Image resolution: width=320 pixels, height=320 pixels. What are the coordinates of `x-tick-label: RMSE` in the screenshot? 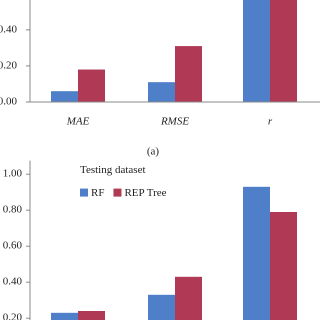 It's located at (174, 122).